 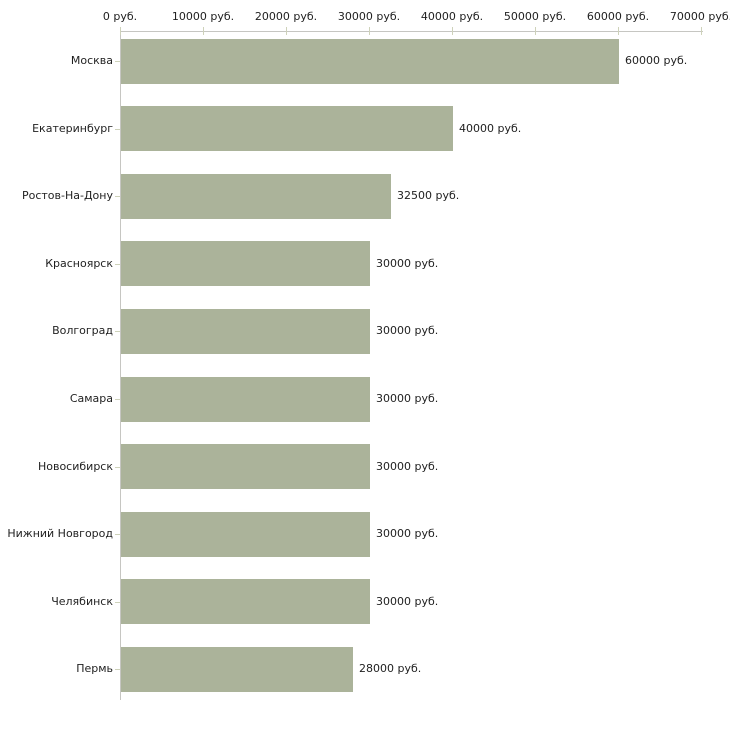 I want to click on value-label: 60000 руб., so click(x=656, y=60).